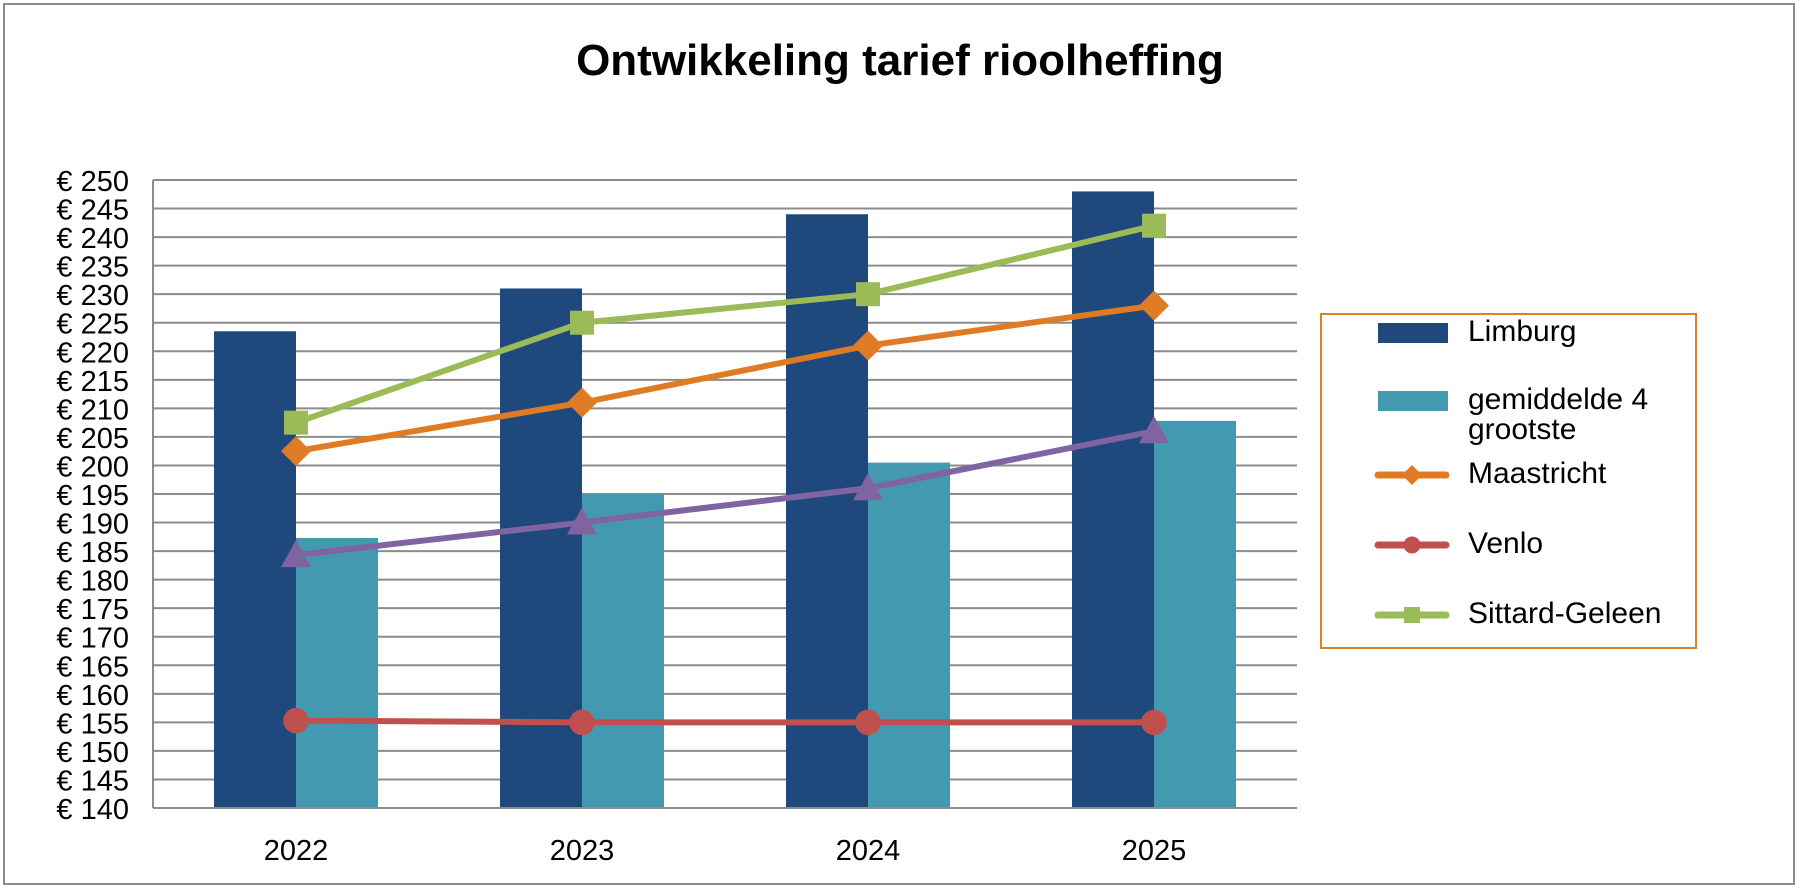 Image resolution: width=1800 pixels, height=890 pixels. What do you see at coordinates (868, 851) in the screenshot?
I see `x-tick-label: 2024` at bounding box center [868, 851].